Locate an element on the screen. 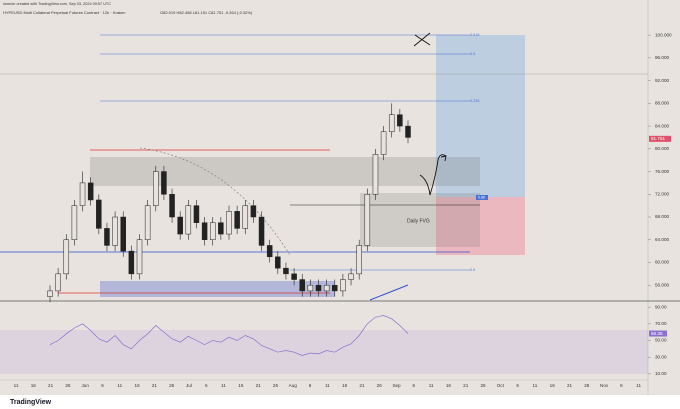 This screenshot has width=680, height=409. y-tick-label: 100.000 is located at coordinates (663, 34).